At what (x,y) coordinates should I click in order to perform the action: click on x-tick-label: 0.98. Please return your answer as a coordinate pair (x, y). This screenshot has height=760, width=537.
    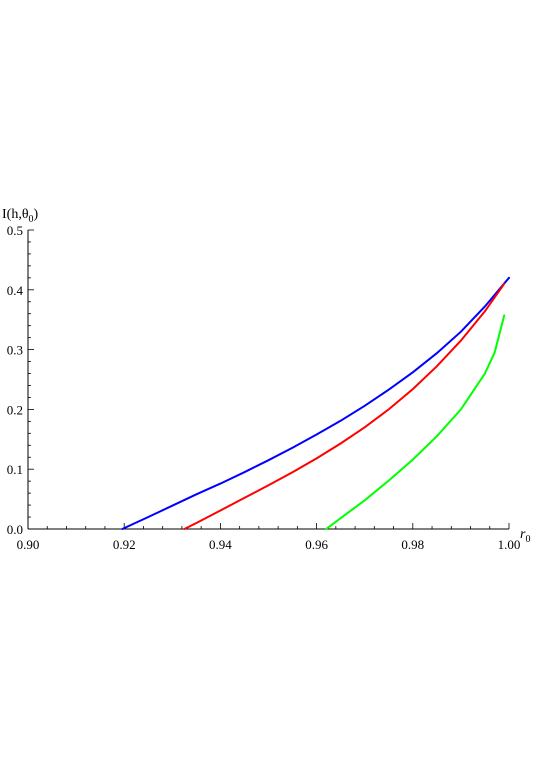
    Looking at the image, I should click on (412, 544).